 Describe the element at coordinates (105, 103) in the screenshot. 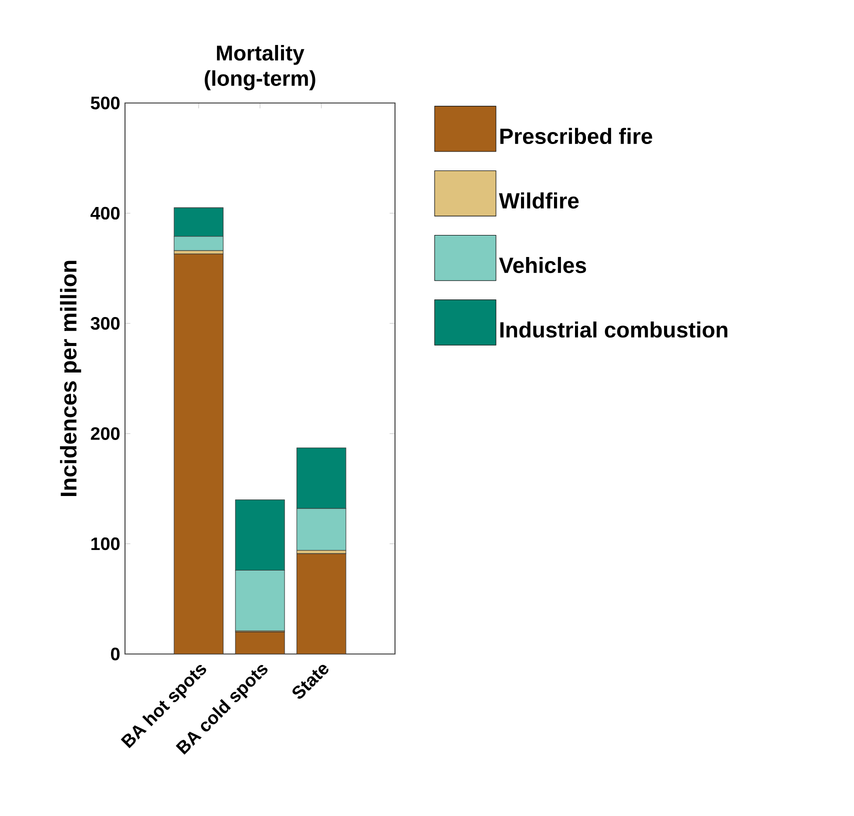

I see `y-tick-label: 500` at that location.